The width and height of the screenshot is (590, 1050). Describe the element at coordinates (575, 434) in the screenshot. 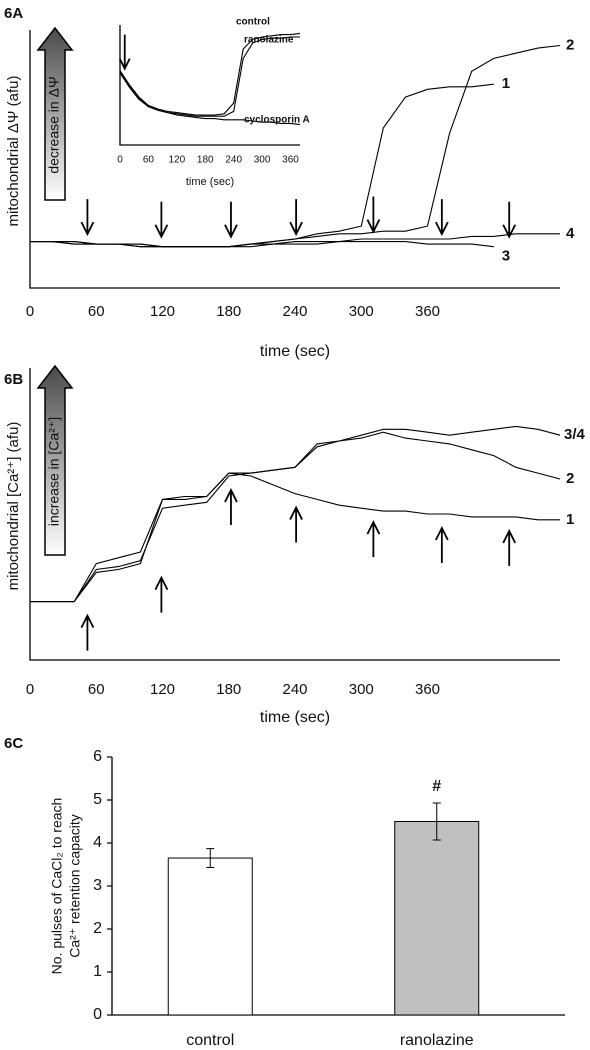

I see `trace-label: 3/4` at that location.